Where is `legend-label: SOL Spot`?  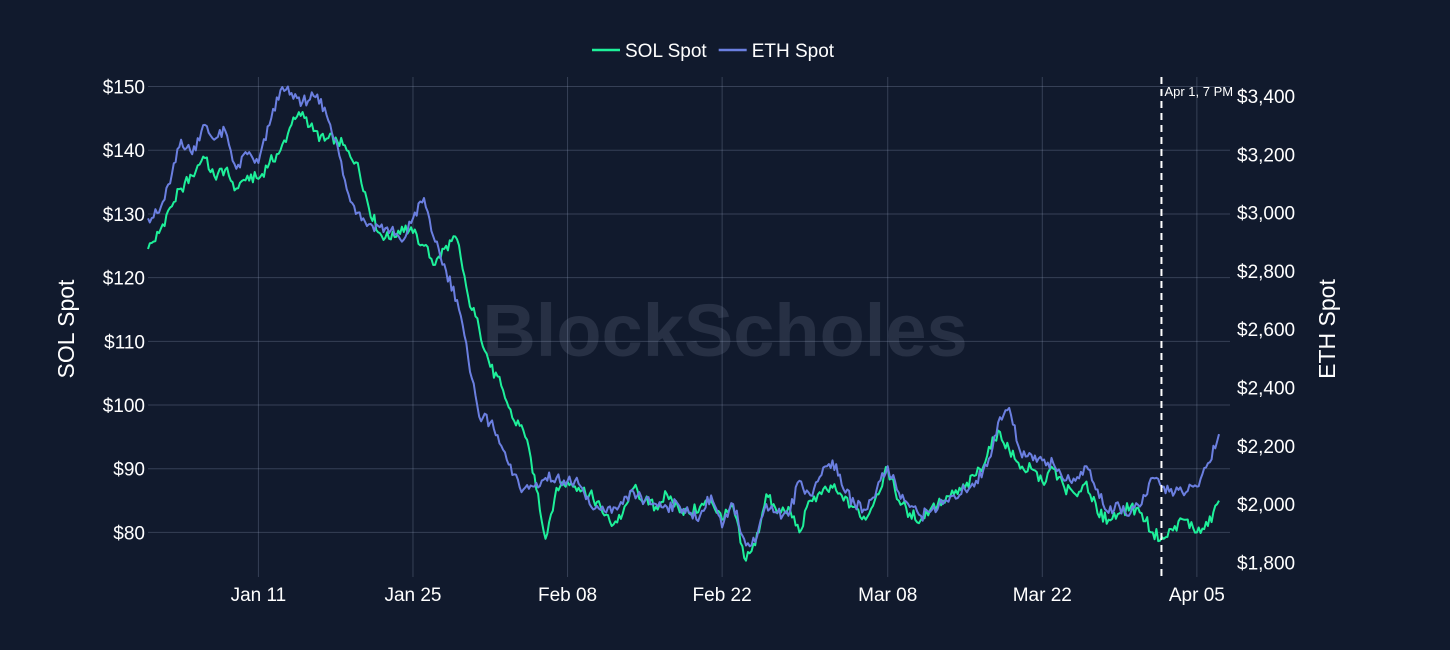
legend-label: SOL Spot is located at coordinates (666, 51).